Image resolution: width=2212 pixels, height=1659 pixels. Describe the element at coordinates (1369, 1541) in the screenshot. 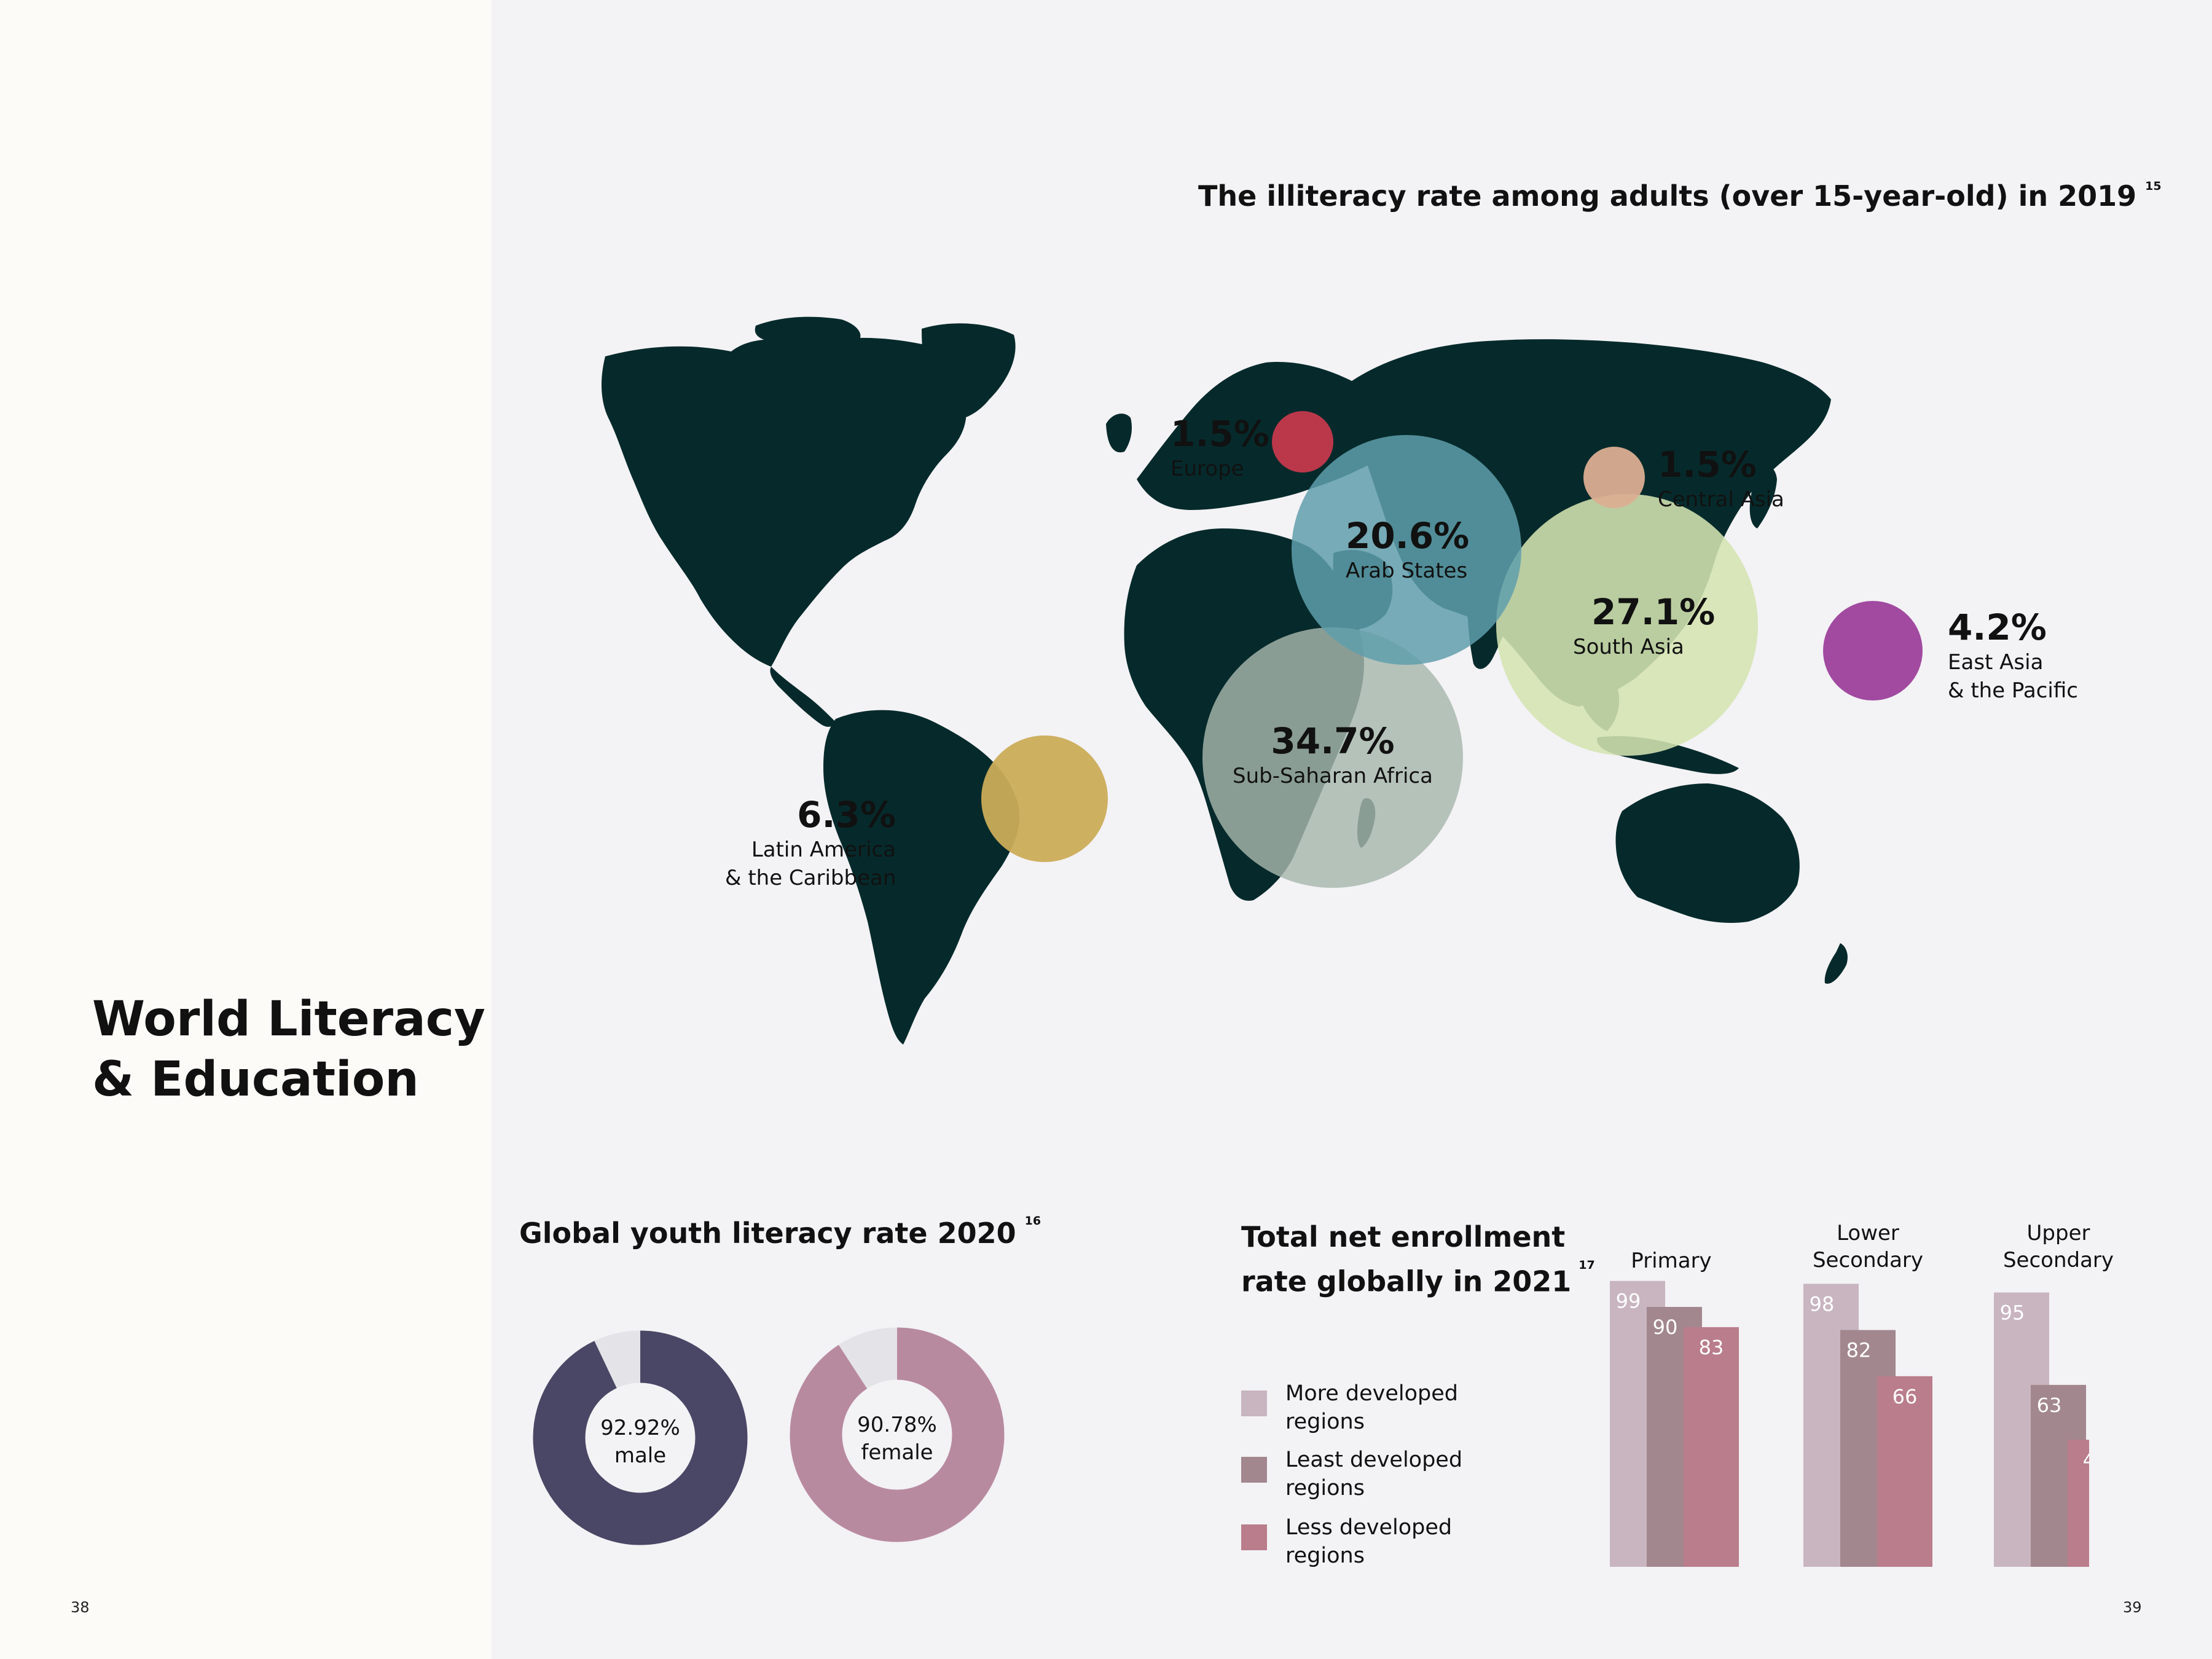

I see `legend-label-less-developed: Less developed regions` at that location.